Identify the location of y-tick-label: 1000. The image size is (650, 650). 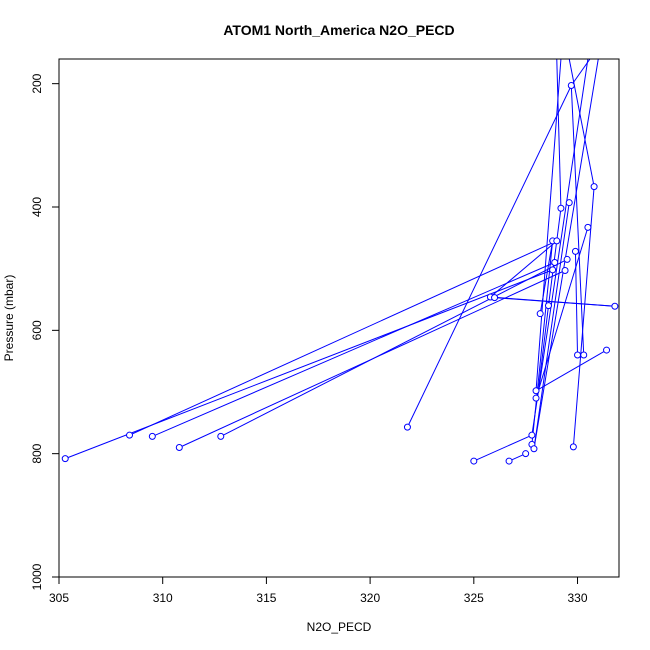
(37, 576).